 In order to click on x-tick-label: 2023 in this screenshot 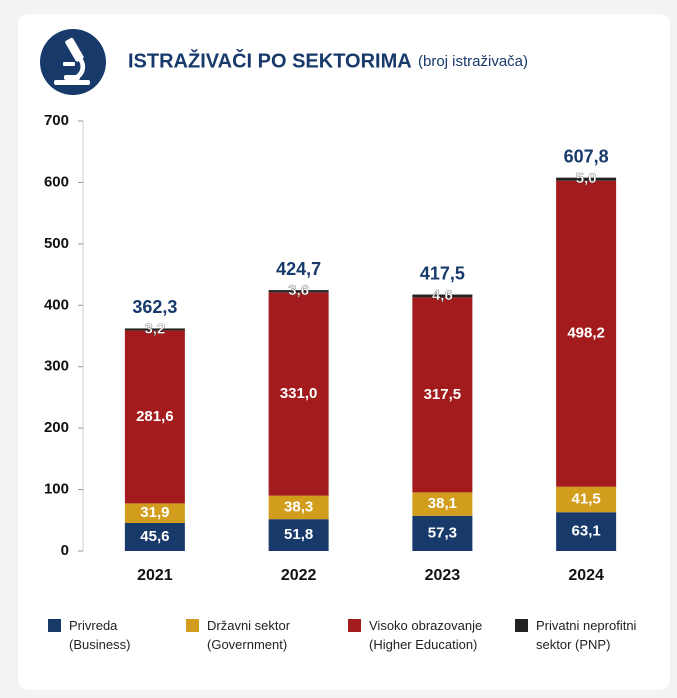, I will do `click(443, 575)`.